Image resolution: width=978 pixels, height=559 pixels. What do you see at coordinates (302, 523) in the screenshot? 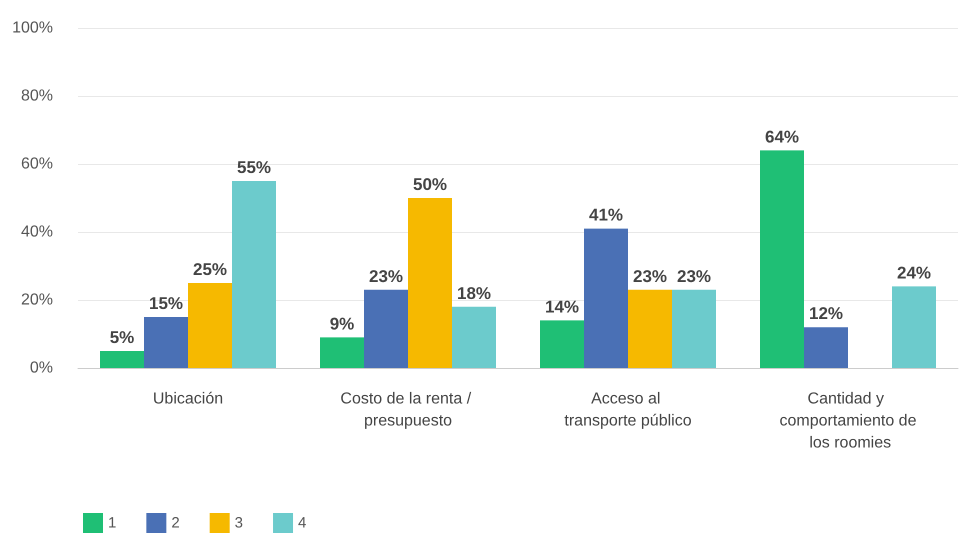
I see `legend-label: 4` at bounding box center [302, 523].